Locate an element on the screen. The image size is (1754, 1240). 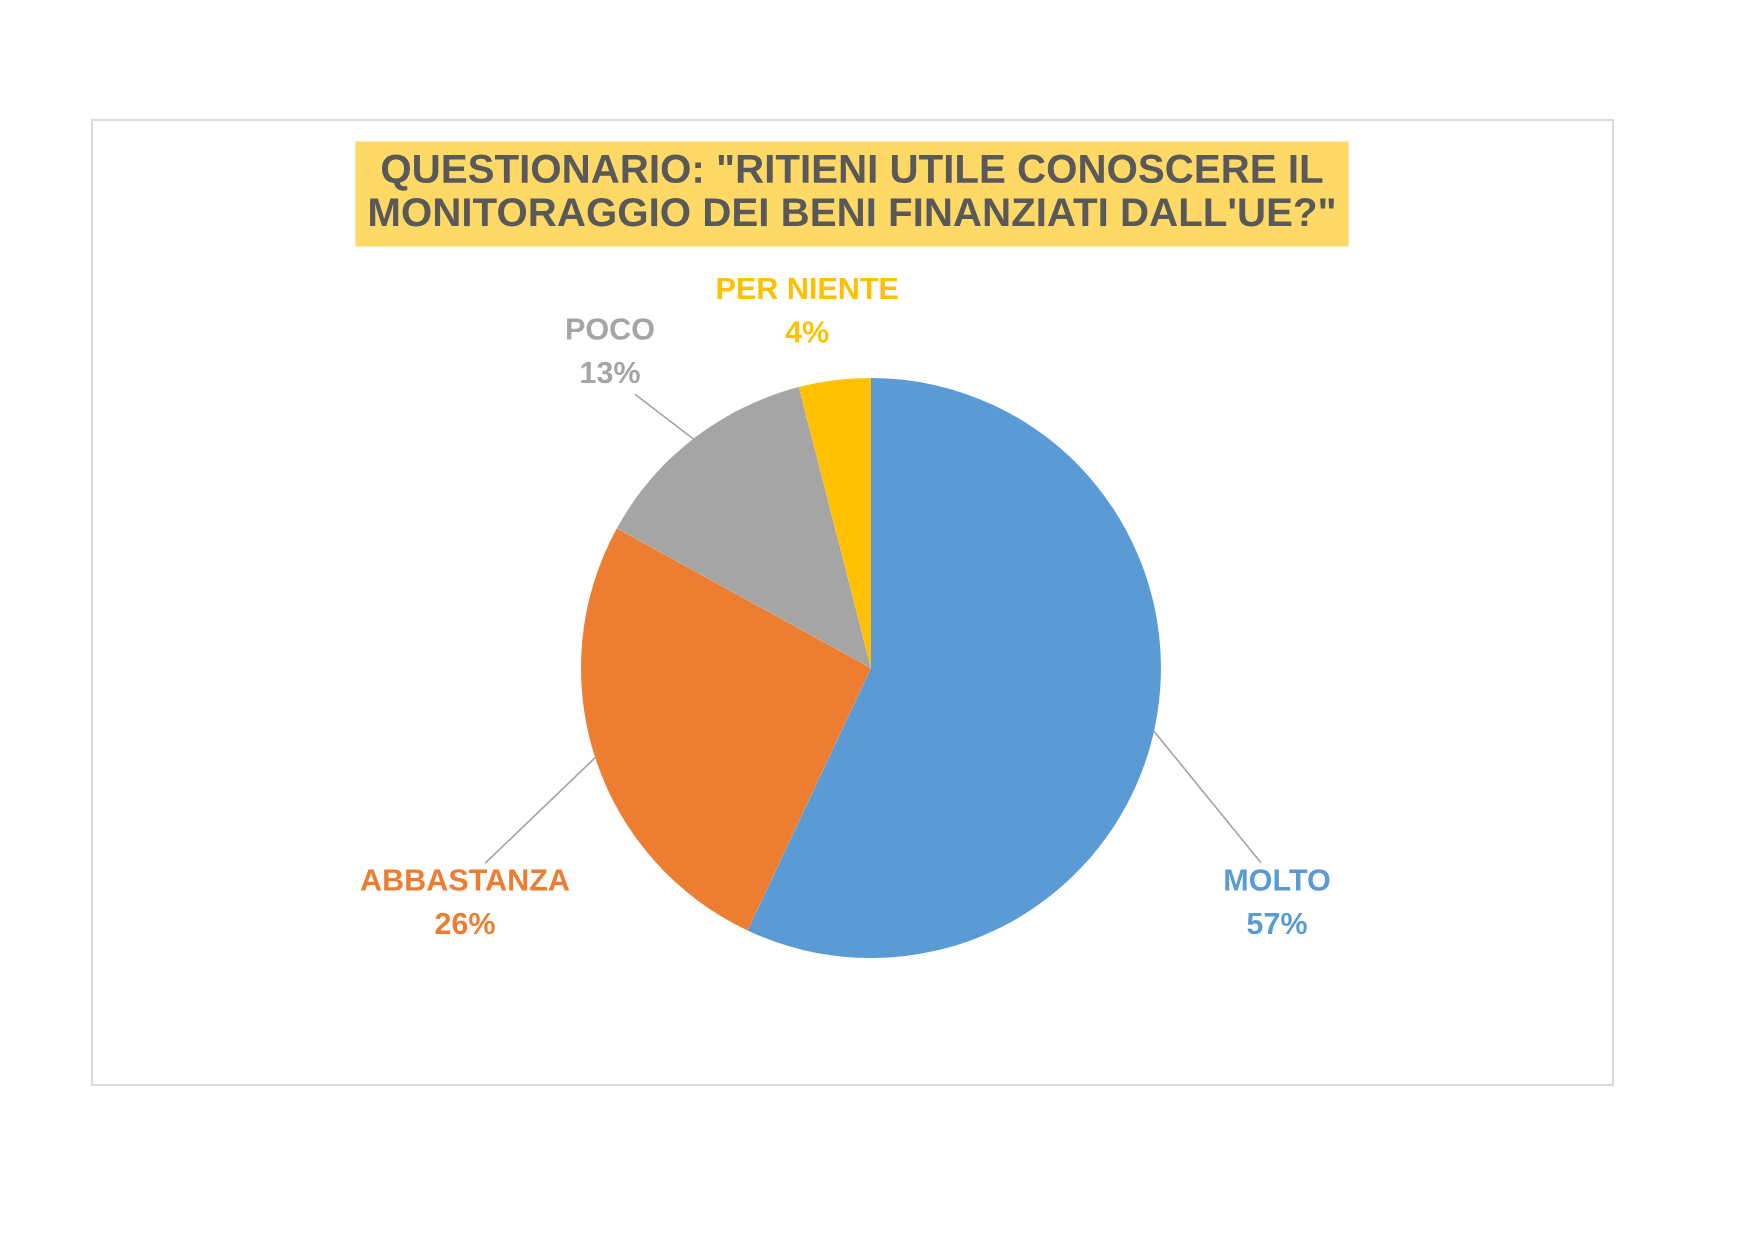
slice-label: MOLTO is located at coordinates (1277, 880).